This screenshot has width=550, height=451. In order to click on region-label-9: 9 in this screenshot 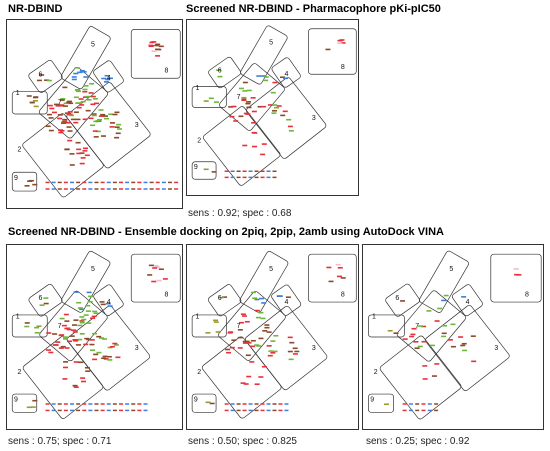, I will do `click(196, 399)`.